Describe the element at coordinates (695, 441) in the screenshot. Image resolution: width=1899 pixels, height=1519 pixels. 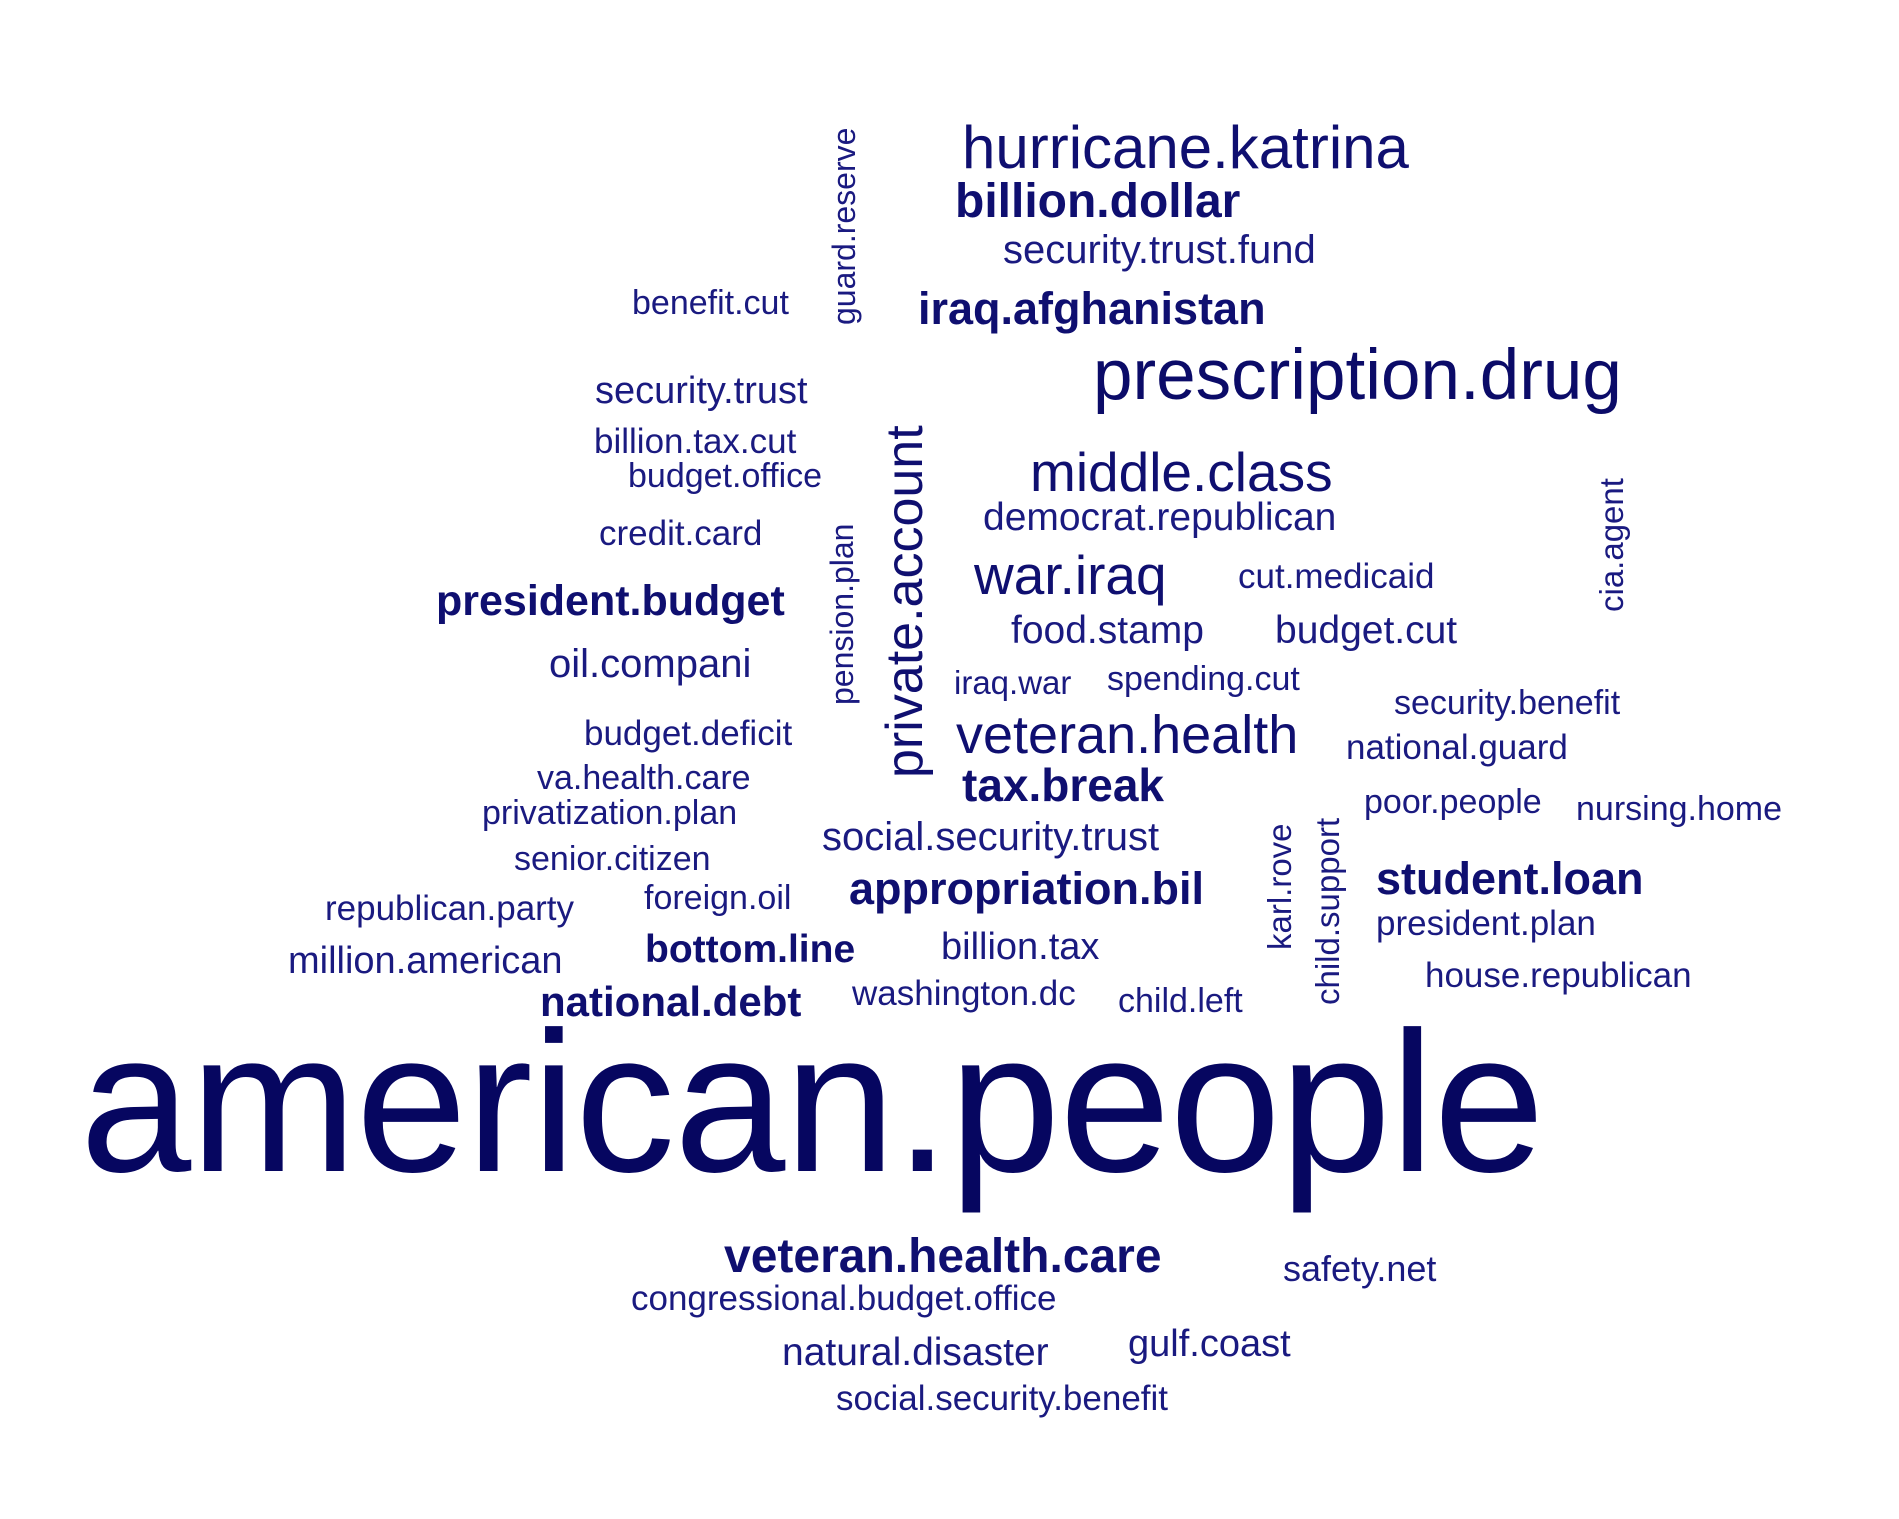
I see `word-billion-tax-cut: billion.tax.cut` at that location.